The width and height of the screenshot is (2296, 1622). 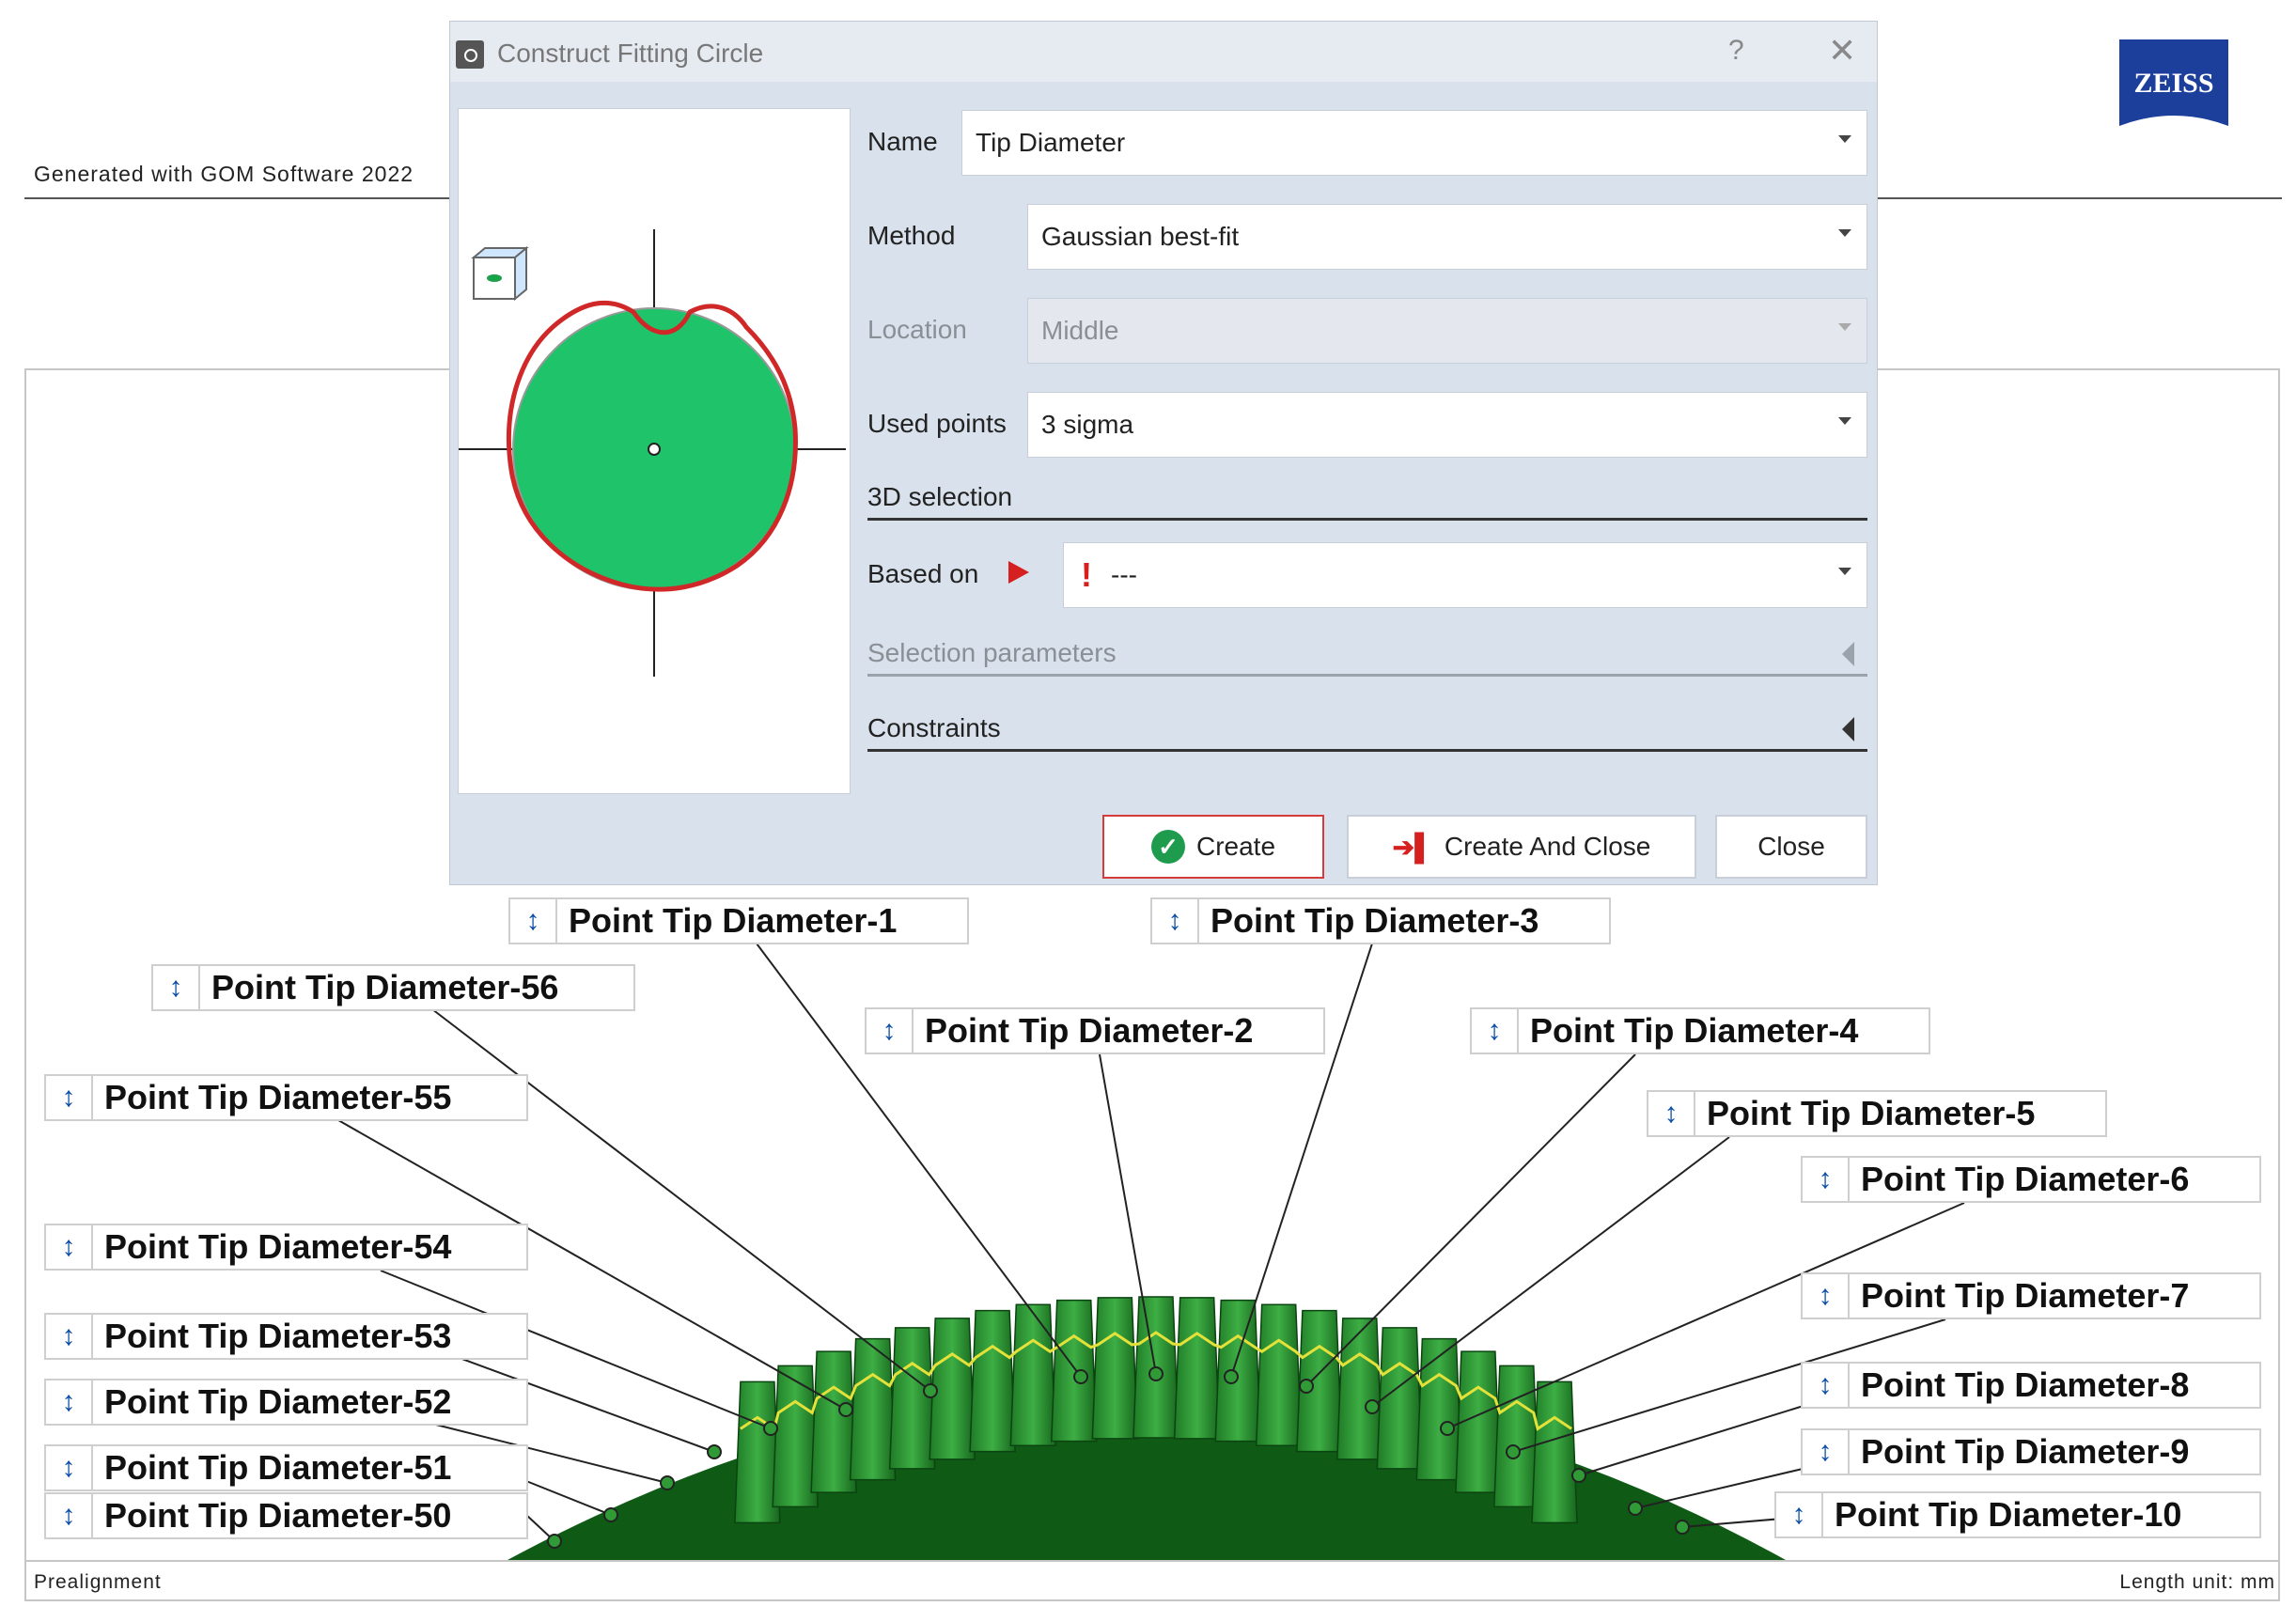 What do you see at coordinates (630, 53) in the screenshot?
I see `dialog-title: Construct Fitting Circle` at bounding box center [630, 53].